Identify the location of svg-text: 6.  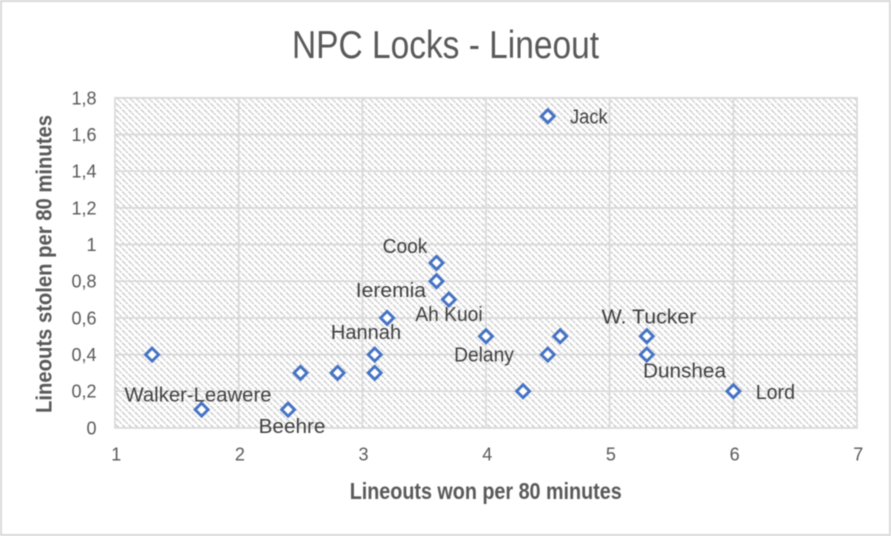
(735, 455).